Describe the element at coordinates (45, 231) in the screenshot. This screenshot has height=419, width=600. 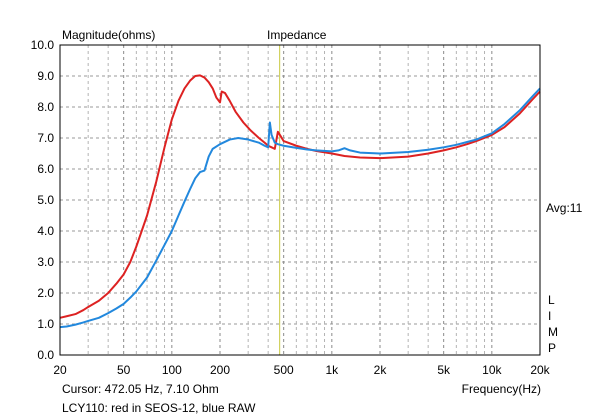
I see `y-tick-label: 4.0` at that location.